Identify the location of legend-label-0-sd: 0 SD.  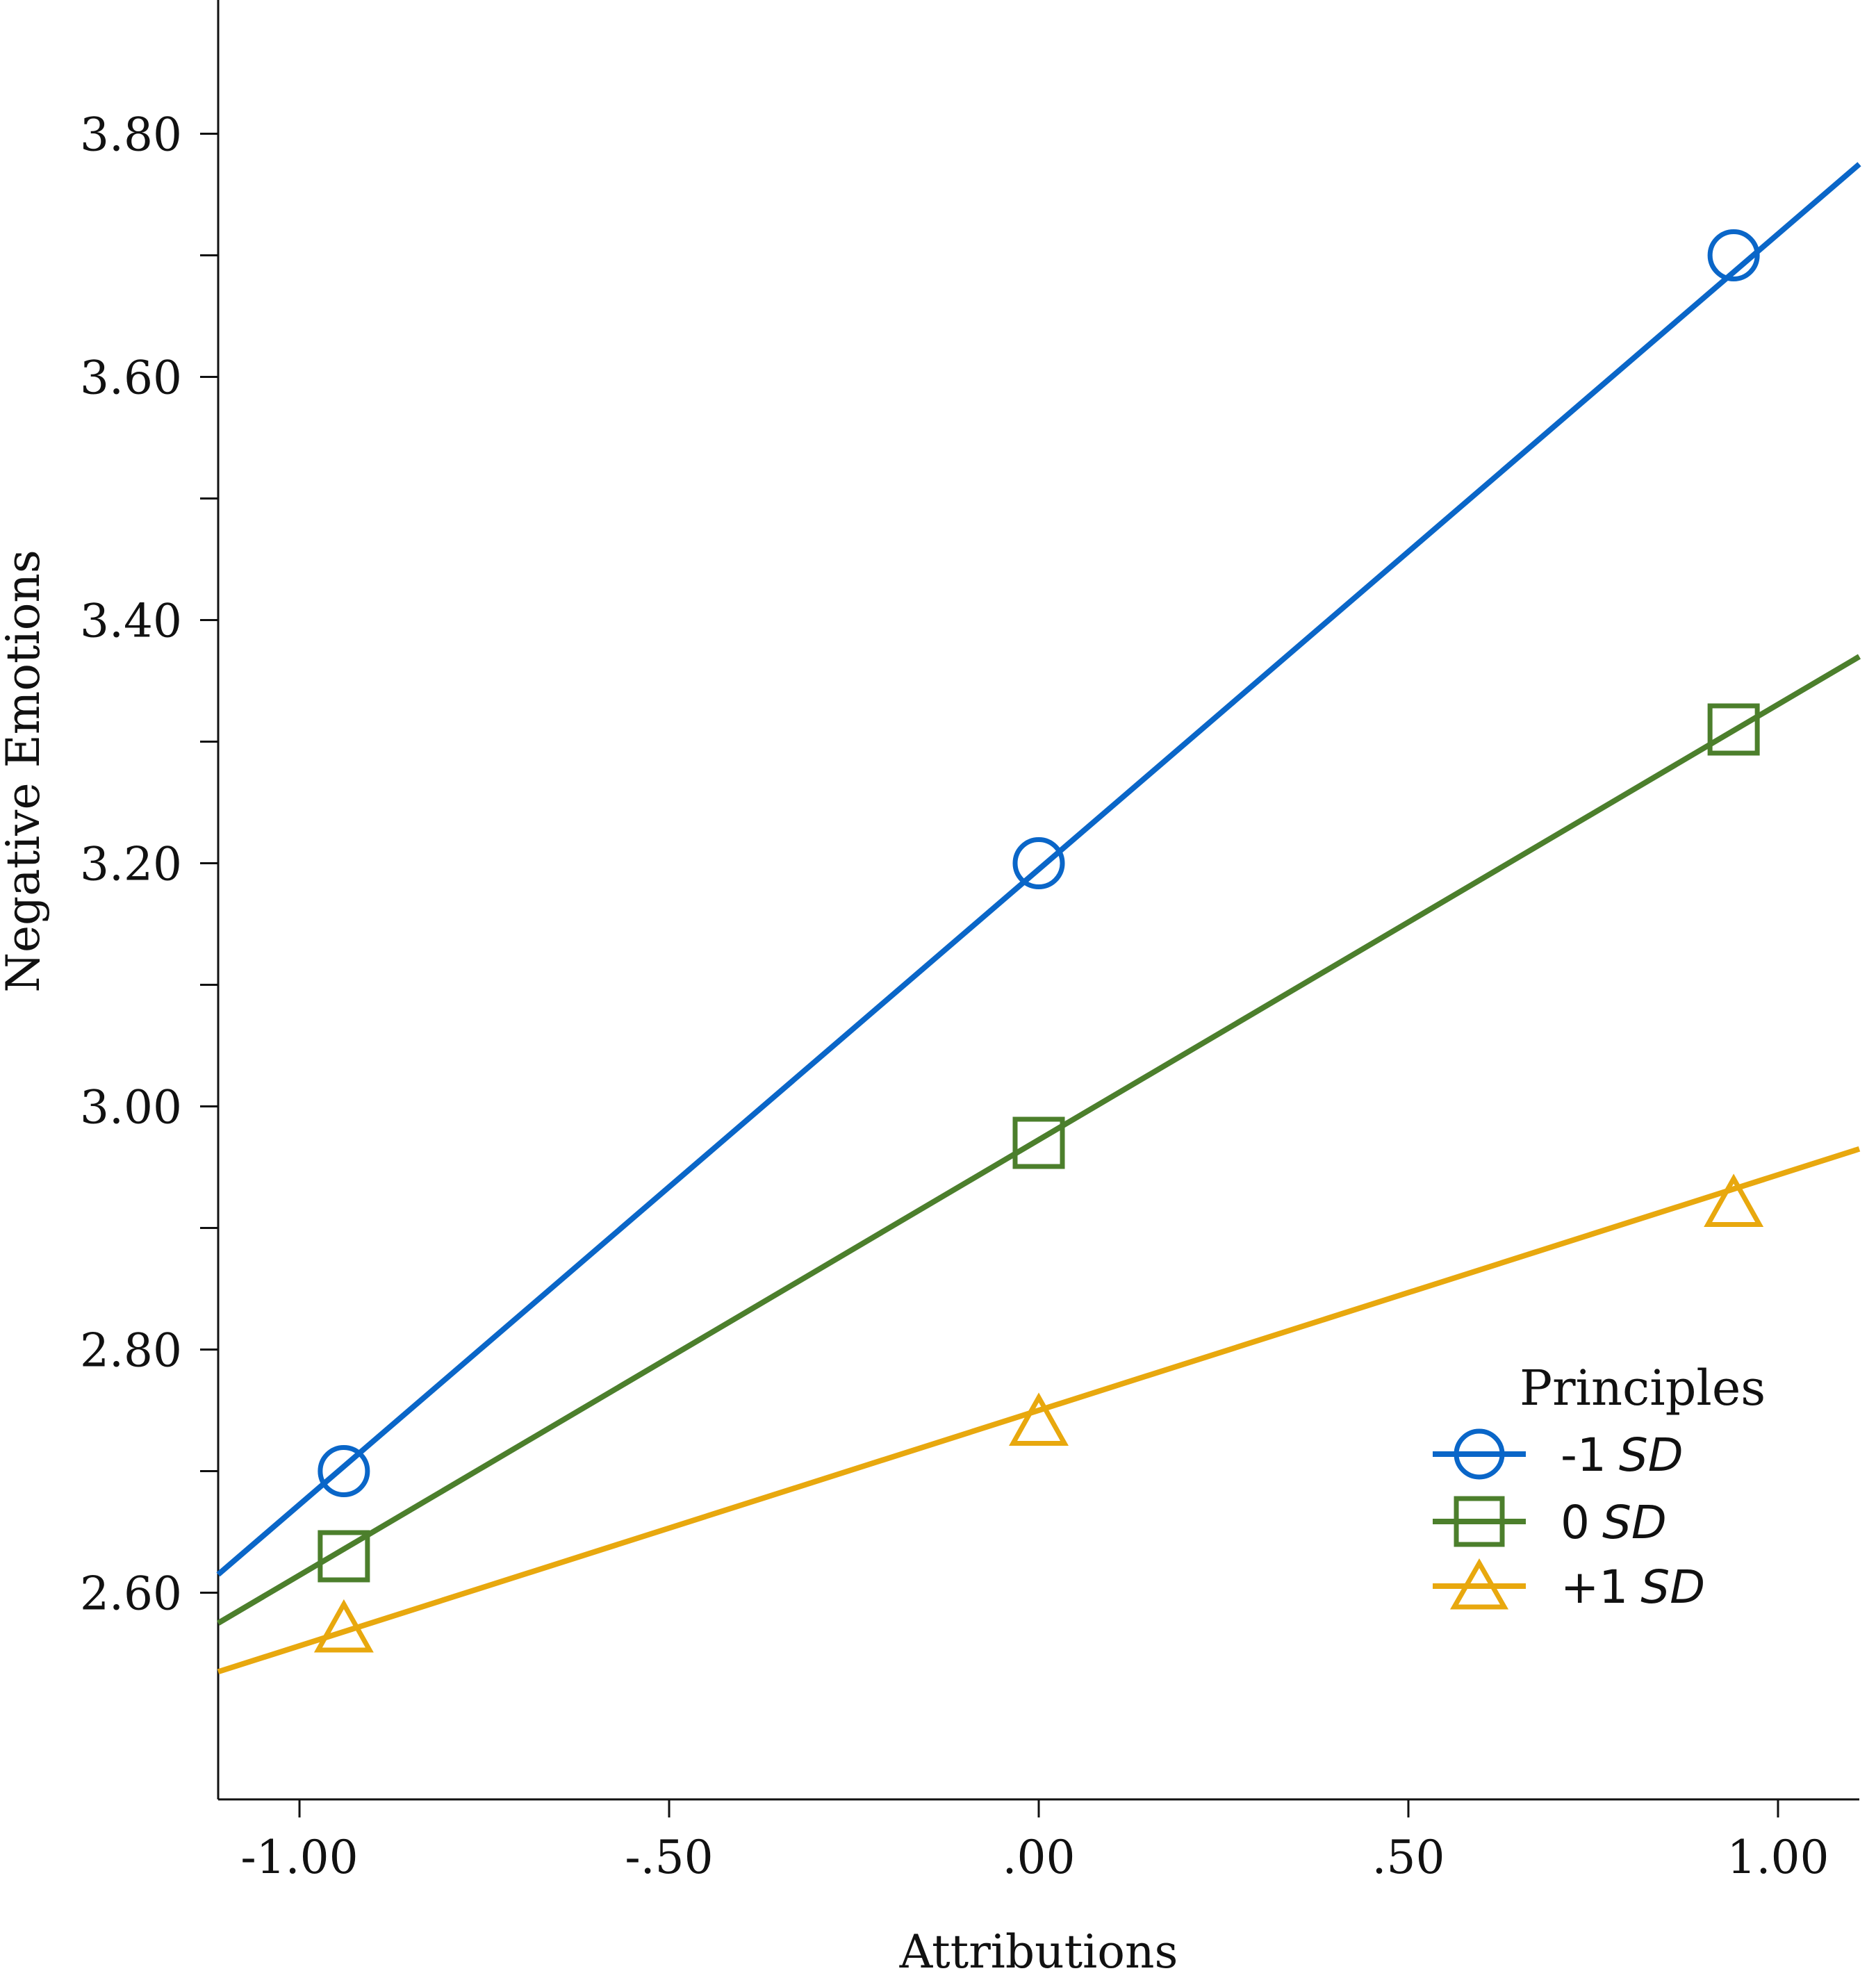
(1614, 1522).